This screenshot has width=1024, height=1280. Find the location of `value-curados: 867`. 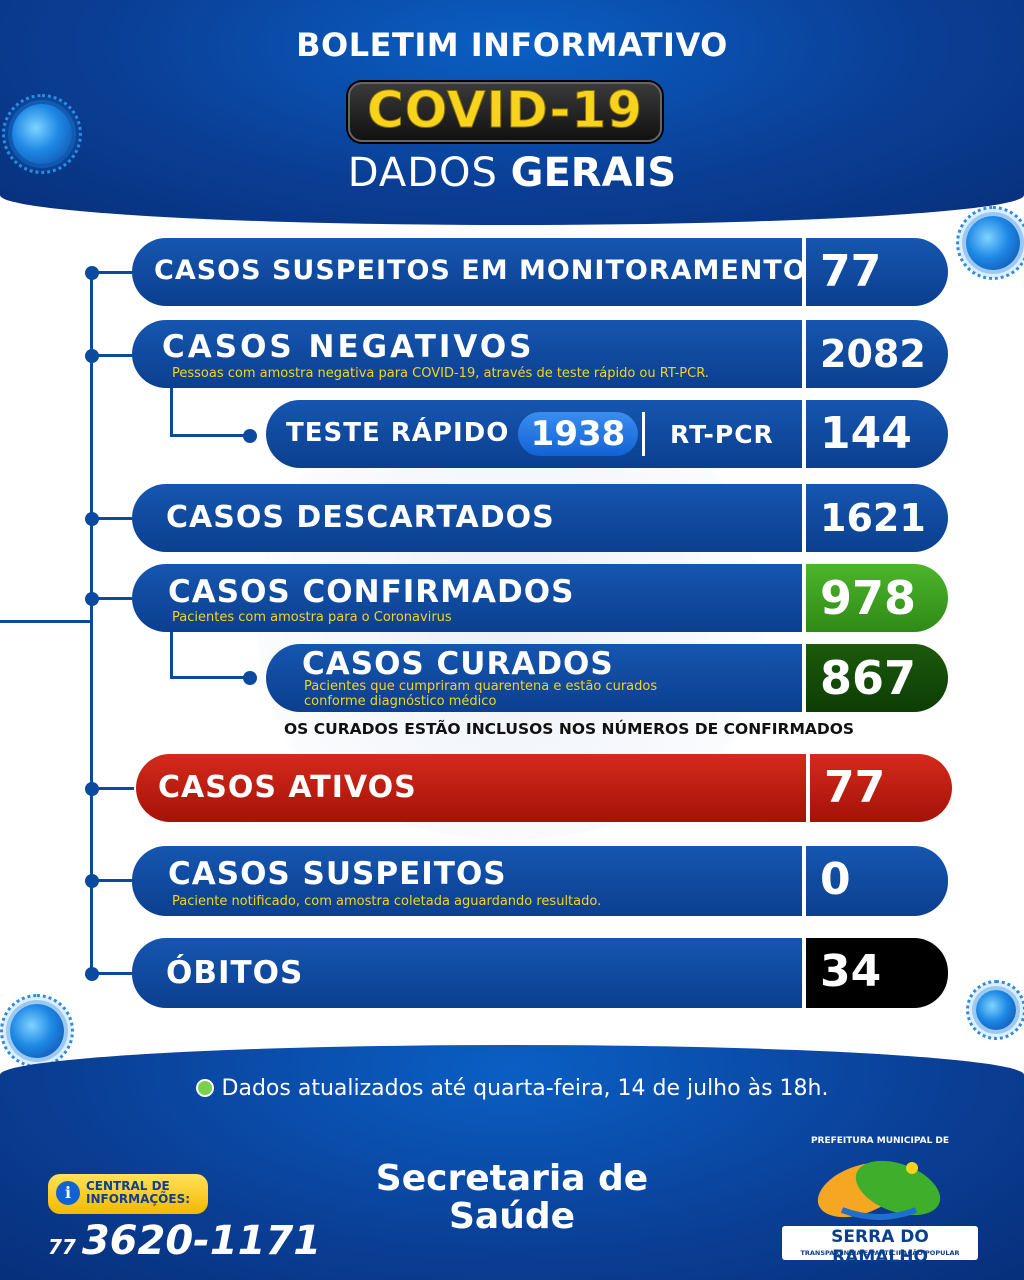

value-curados: 867 is located at coordinates (877, 678).